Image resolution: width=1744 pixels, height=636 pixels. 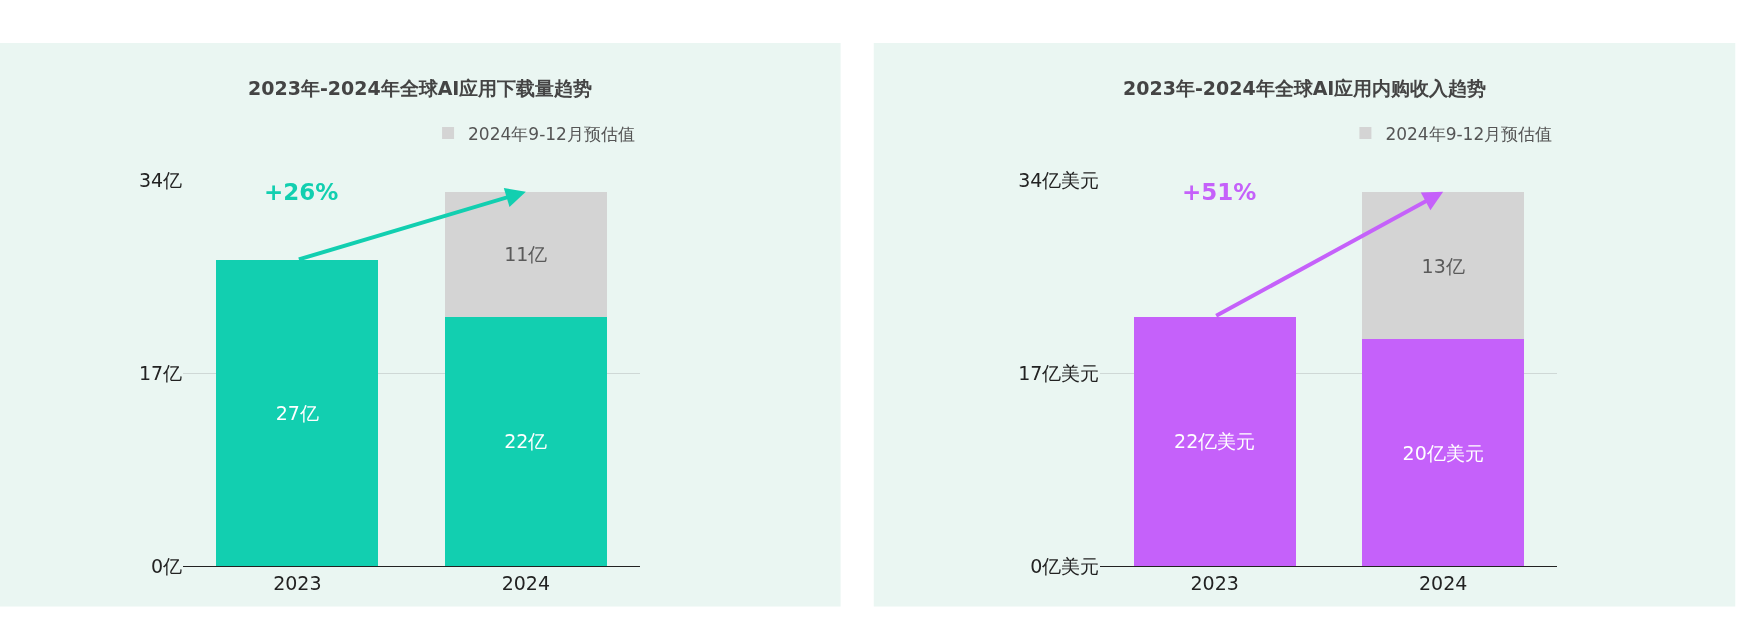 What do you see at coordinates (1219, 192) in the screenshot?
I see `annotation: +51%` at bounding box center [1219, 192].